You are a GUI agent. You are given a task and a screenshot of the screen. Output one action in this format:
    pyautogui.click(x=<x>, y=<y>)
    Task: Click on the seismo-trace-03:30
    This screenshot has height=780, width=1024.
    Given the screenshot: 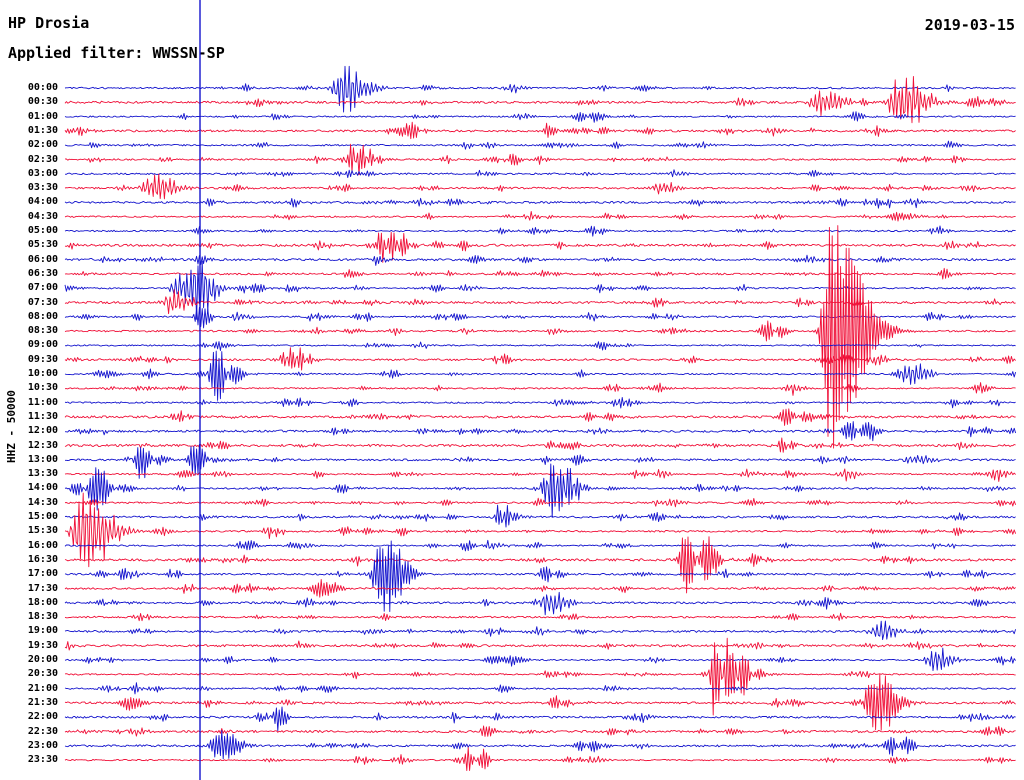 What is the action you would take?
    pyautogui.click(x=540, y=186)
    